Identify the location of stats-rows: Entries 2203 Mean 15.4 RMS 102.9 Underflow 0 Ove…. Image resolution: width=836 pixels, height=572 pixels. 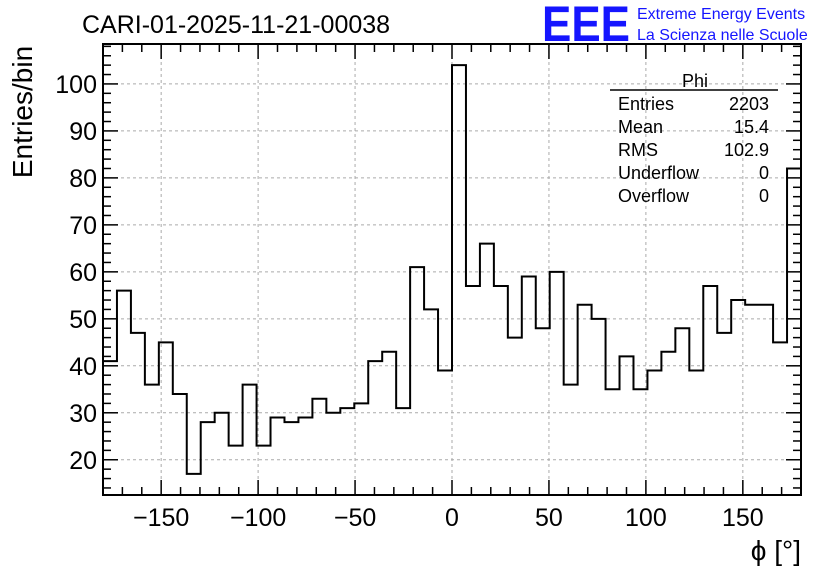
(693, 150).